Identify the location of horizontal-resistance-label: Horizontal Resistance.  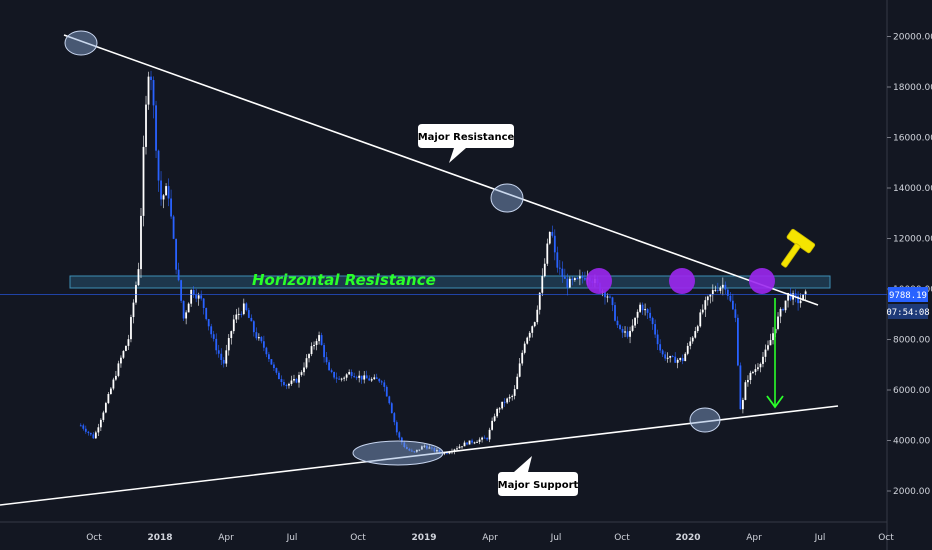
(344, 280).